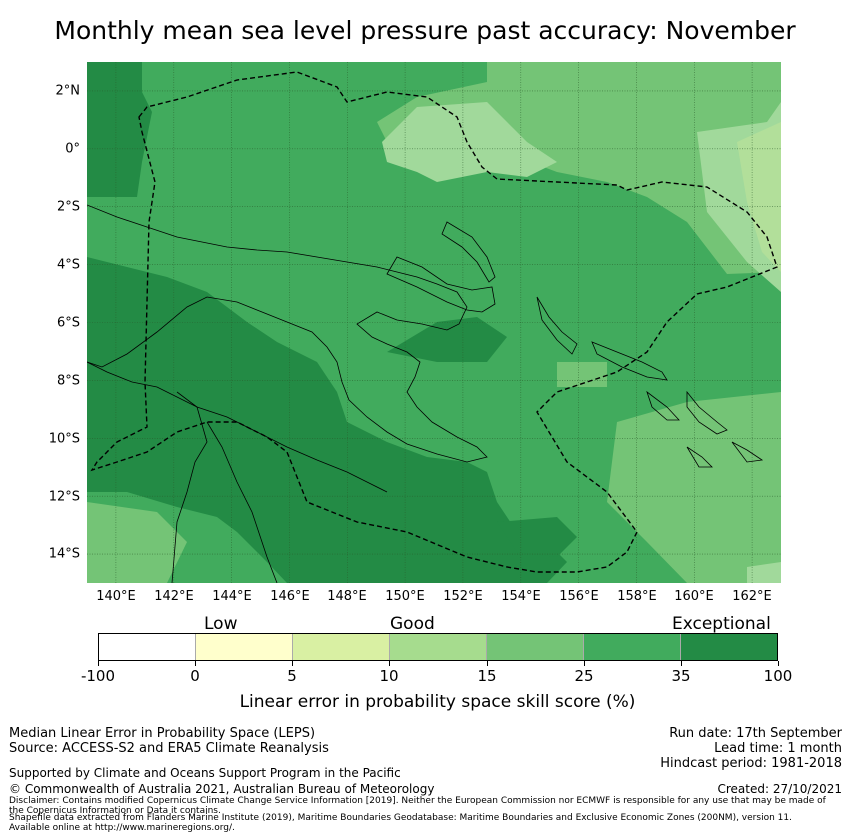 The height and width of the screenshot is (839, 850). Describe the element at coordinates (487, 676) in the screenshot. I see `colorbar-tick-label: 15` at that location.